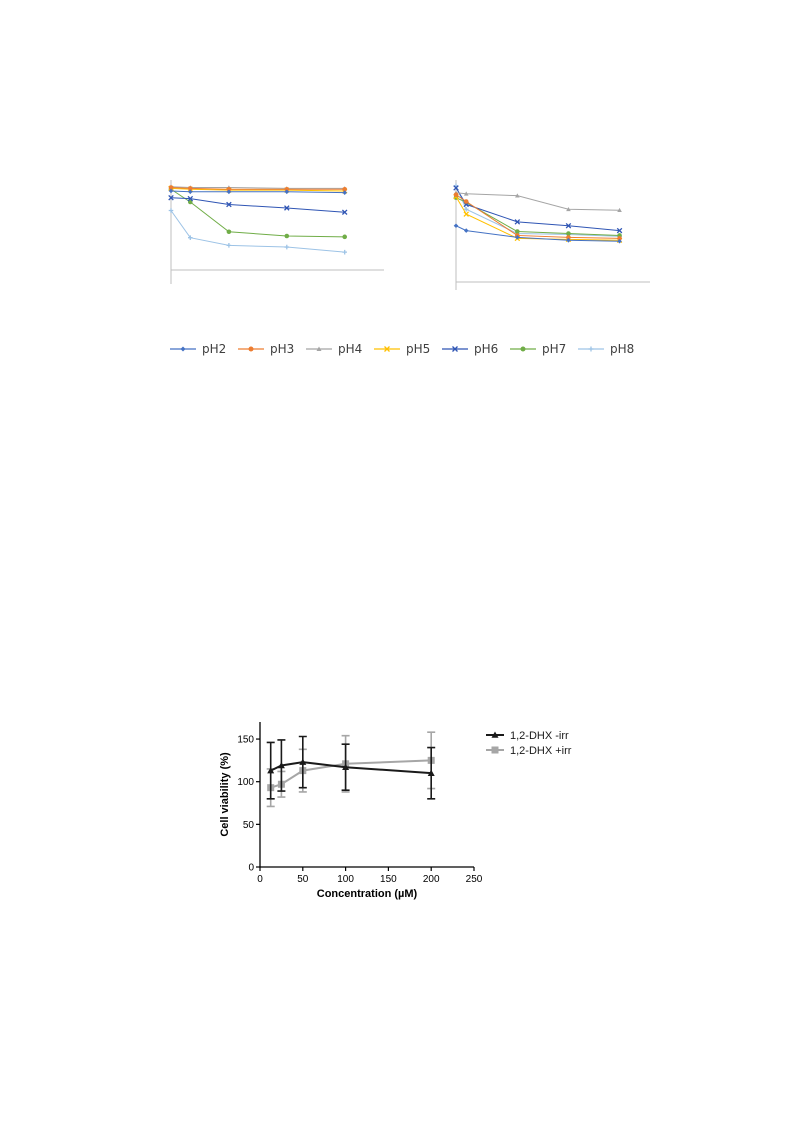  Describe the element at coordinates (245, 740) in the screenshot. I see `y-tick-label: 150` at that location.